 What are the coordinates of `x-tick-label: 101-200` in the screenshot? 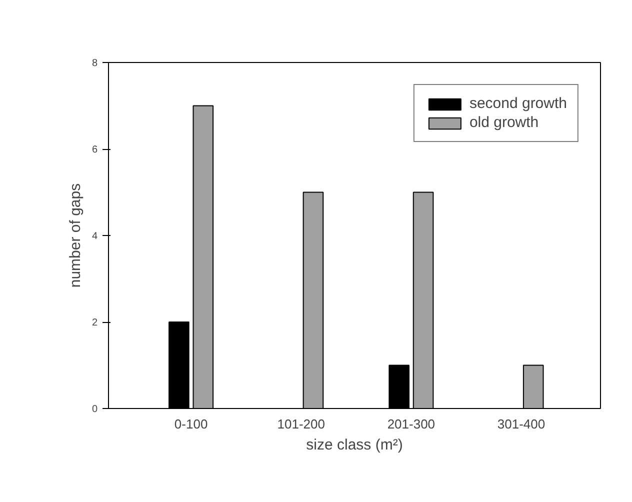 It's located at (301, 424).